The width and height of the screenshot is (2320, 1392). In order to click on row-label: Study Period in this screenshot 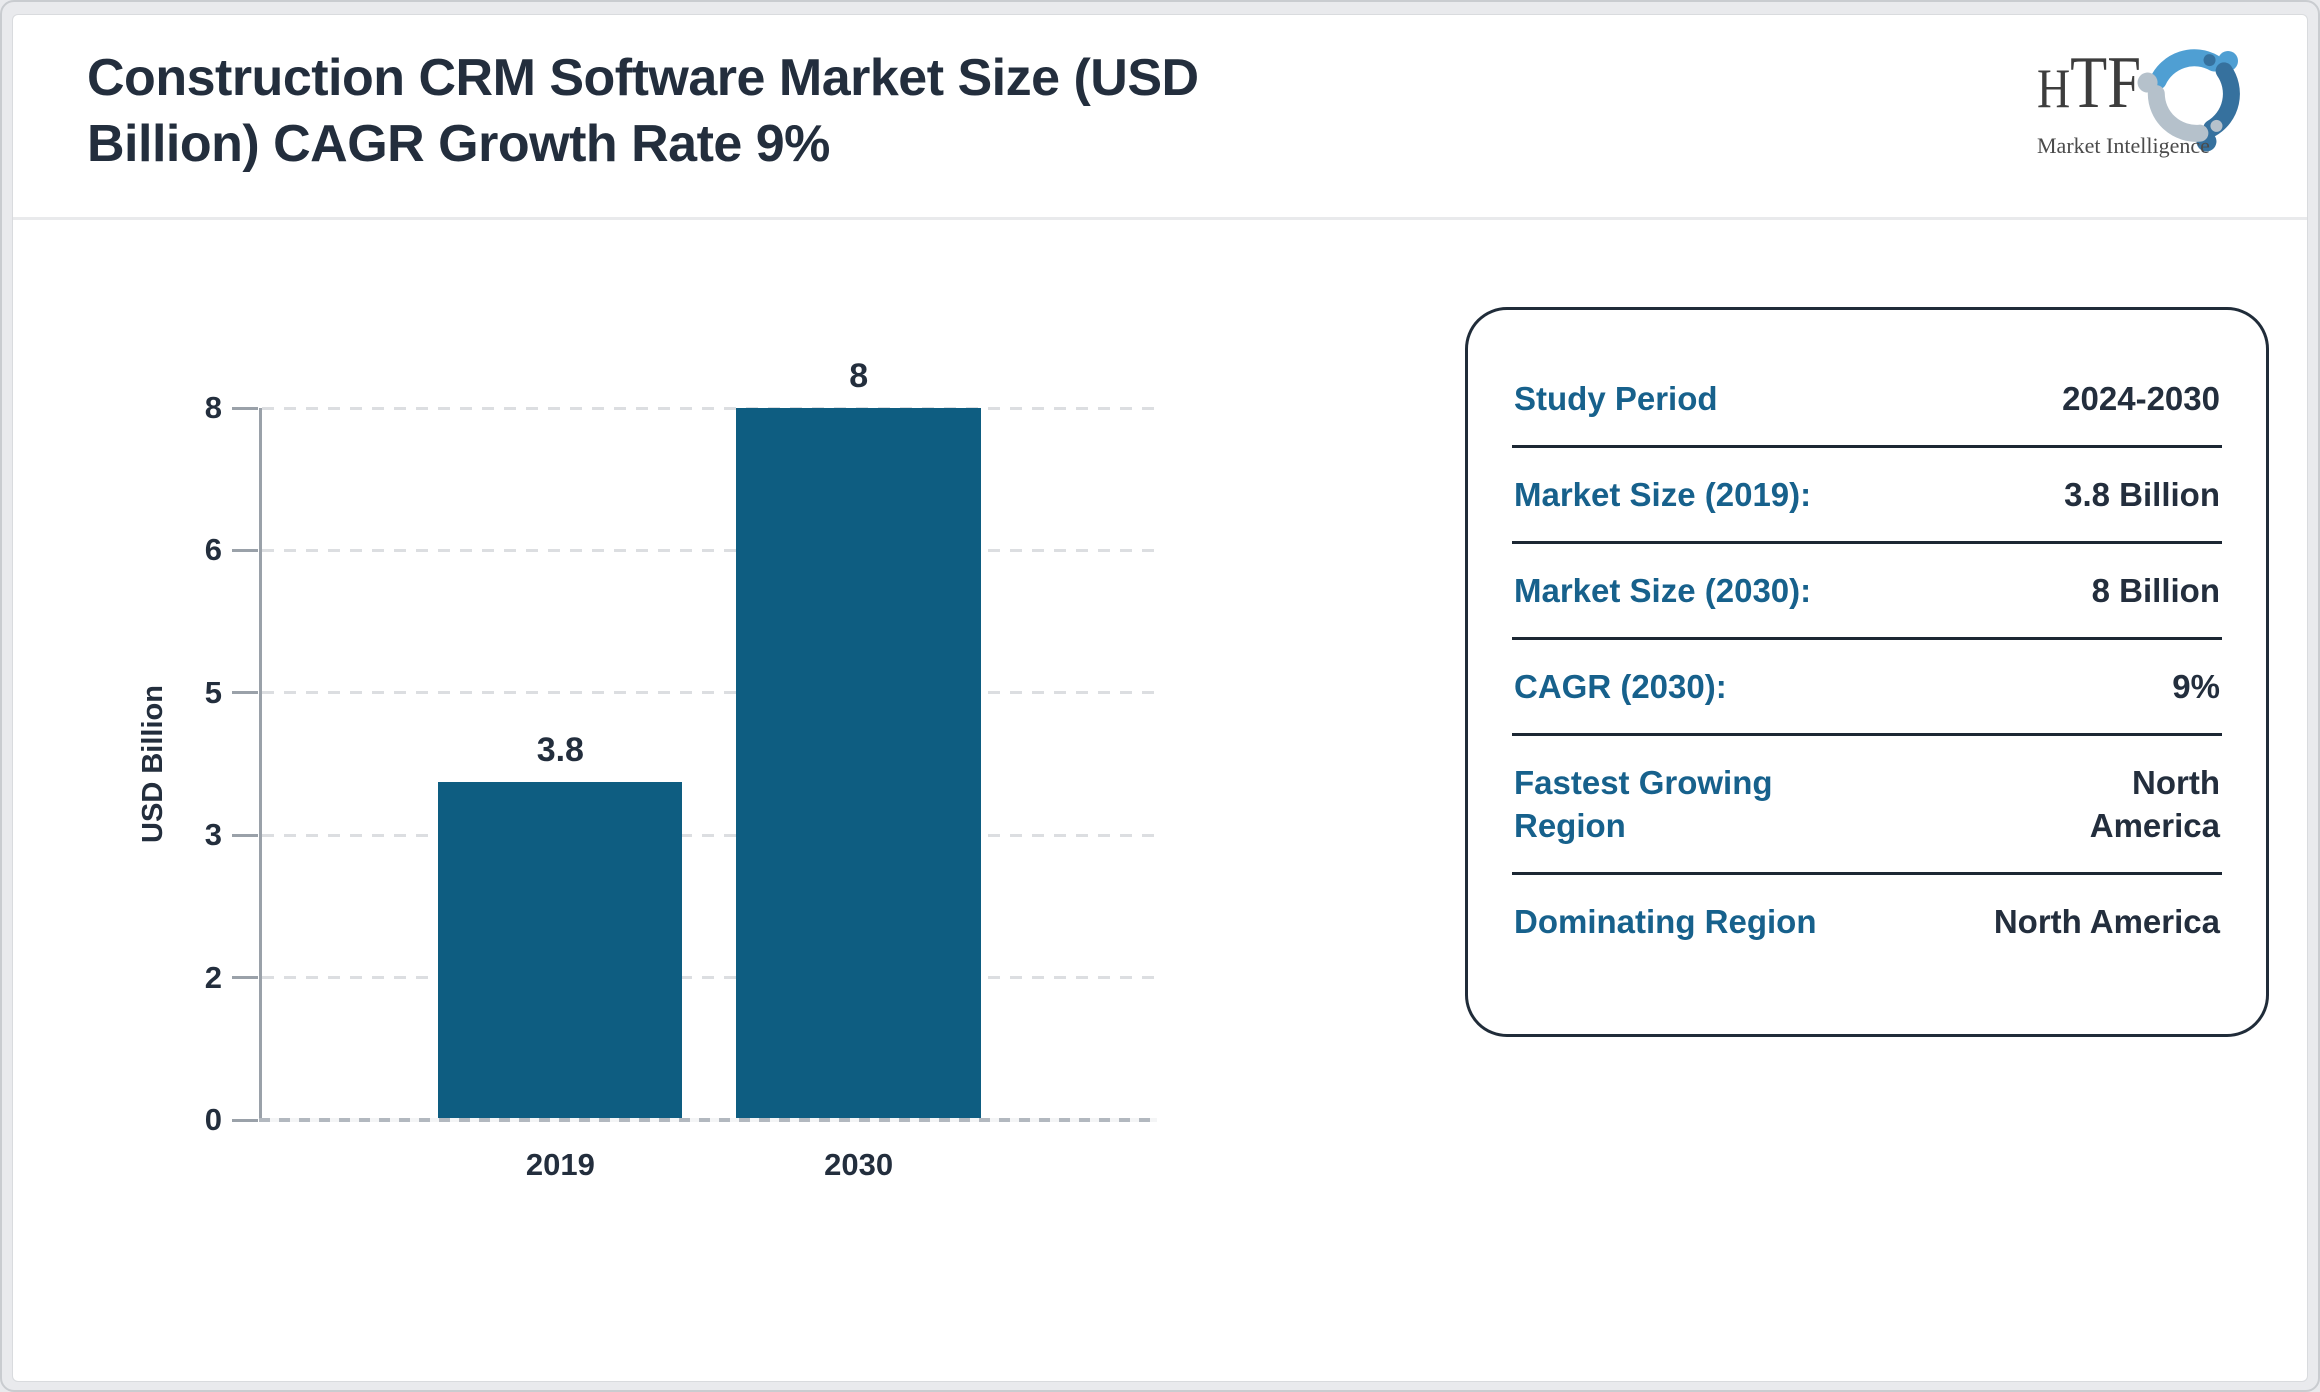, I will do `click(1616, 398)`.